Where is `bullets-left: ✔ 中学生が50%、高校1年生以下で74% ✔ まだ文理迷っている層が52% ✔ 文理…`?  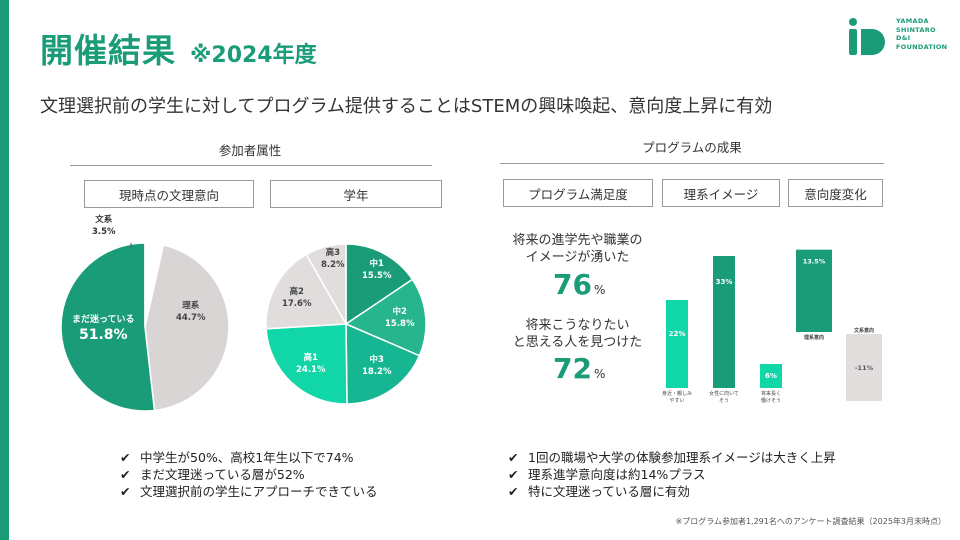
bullets-left: ✔ 中学生が50%、高校1年生以下で74% ✔ まだ文理迷っている層が52% ✔ 文理… is located at coordinates (249, 474).